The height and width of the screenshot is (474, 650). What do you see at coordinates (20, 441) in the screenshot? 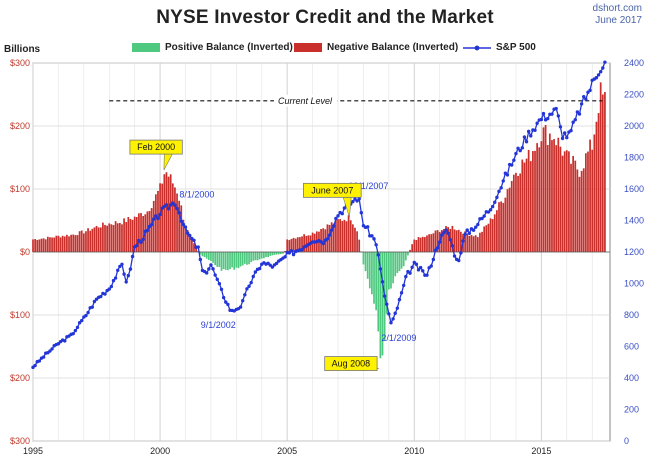
I see `left-tick-label: $300` at bounding box center [20, 441].